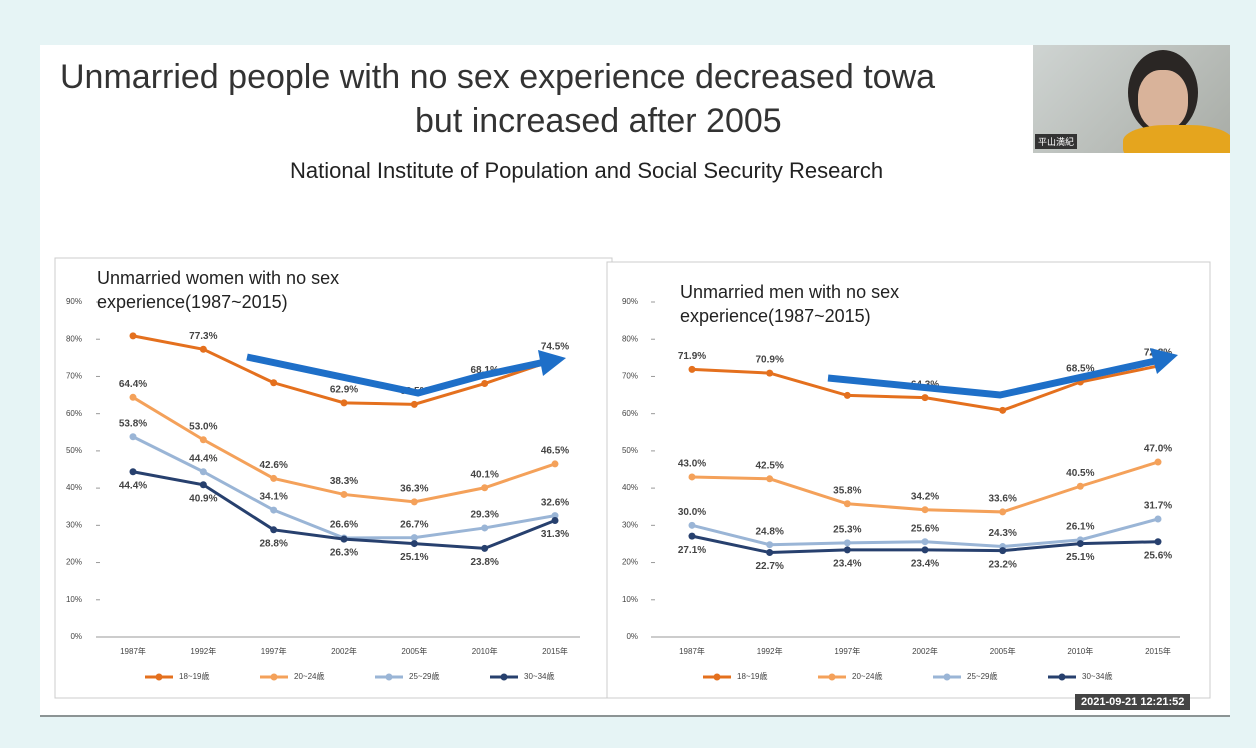  What do you see at coordinates (273, 465) in the screenshot?
I see `data-label: 42.6%` at bounding box center [273, 465].